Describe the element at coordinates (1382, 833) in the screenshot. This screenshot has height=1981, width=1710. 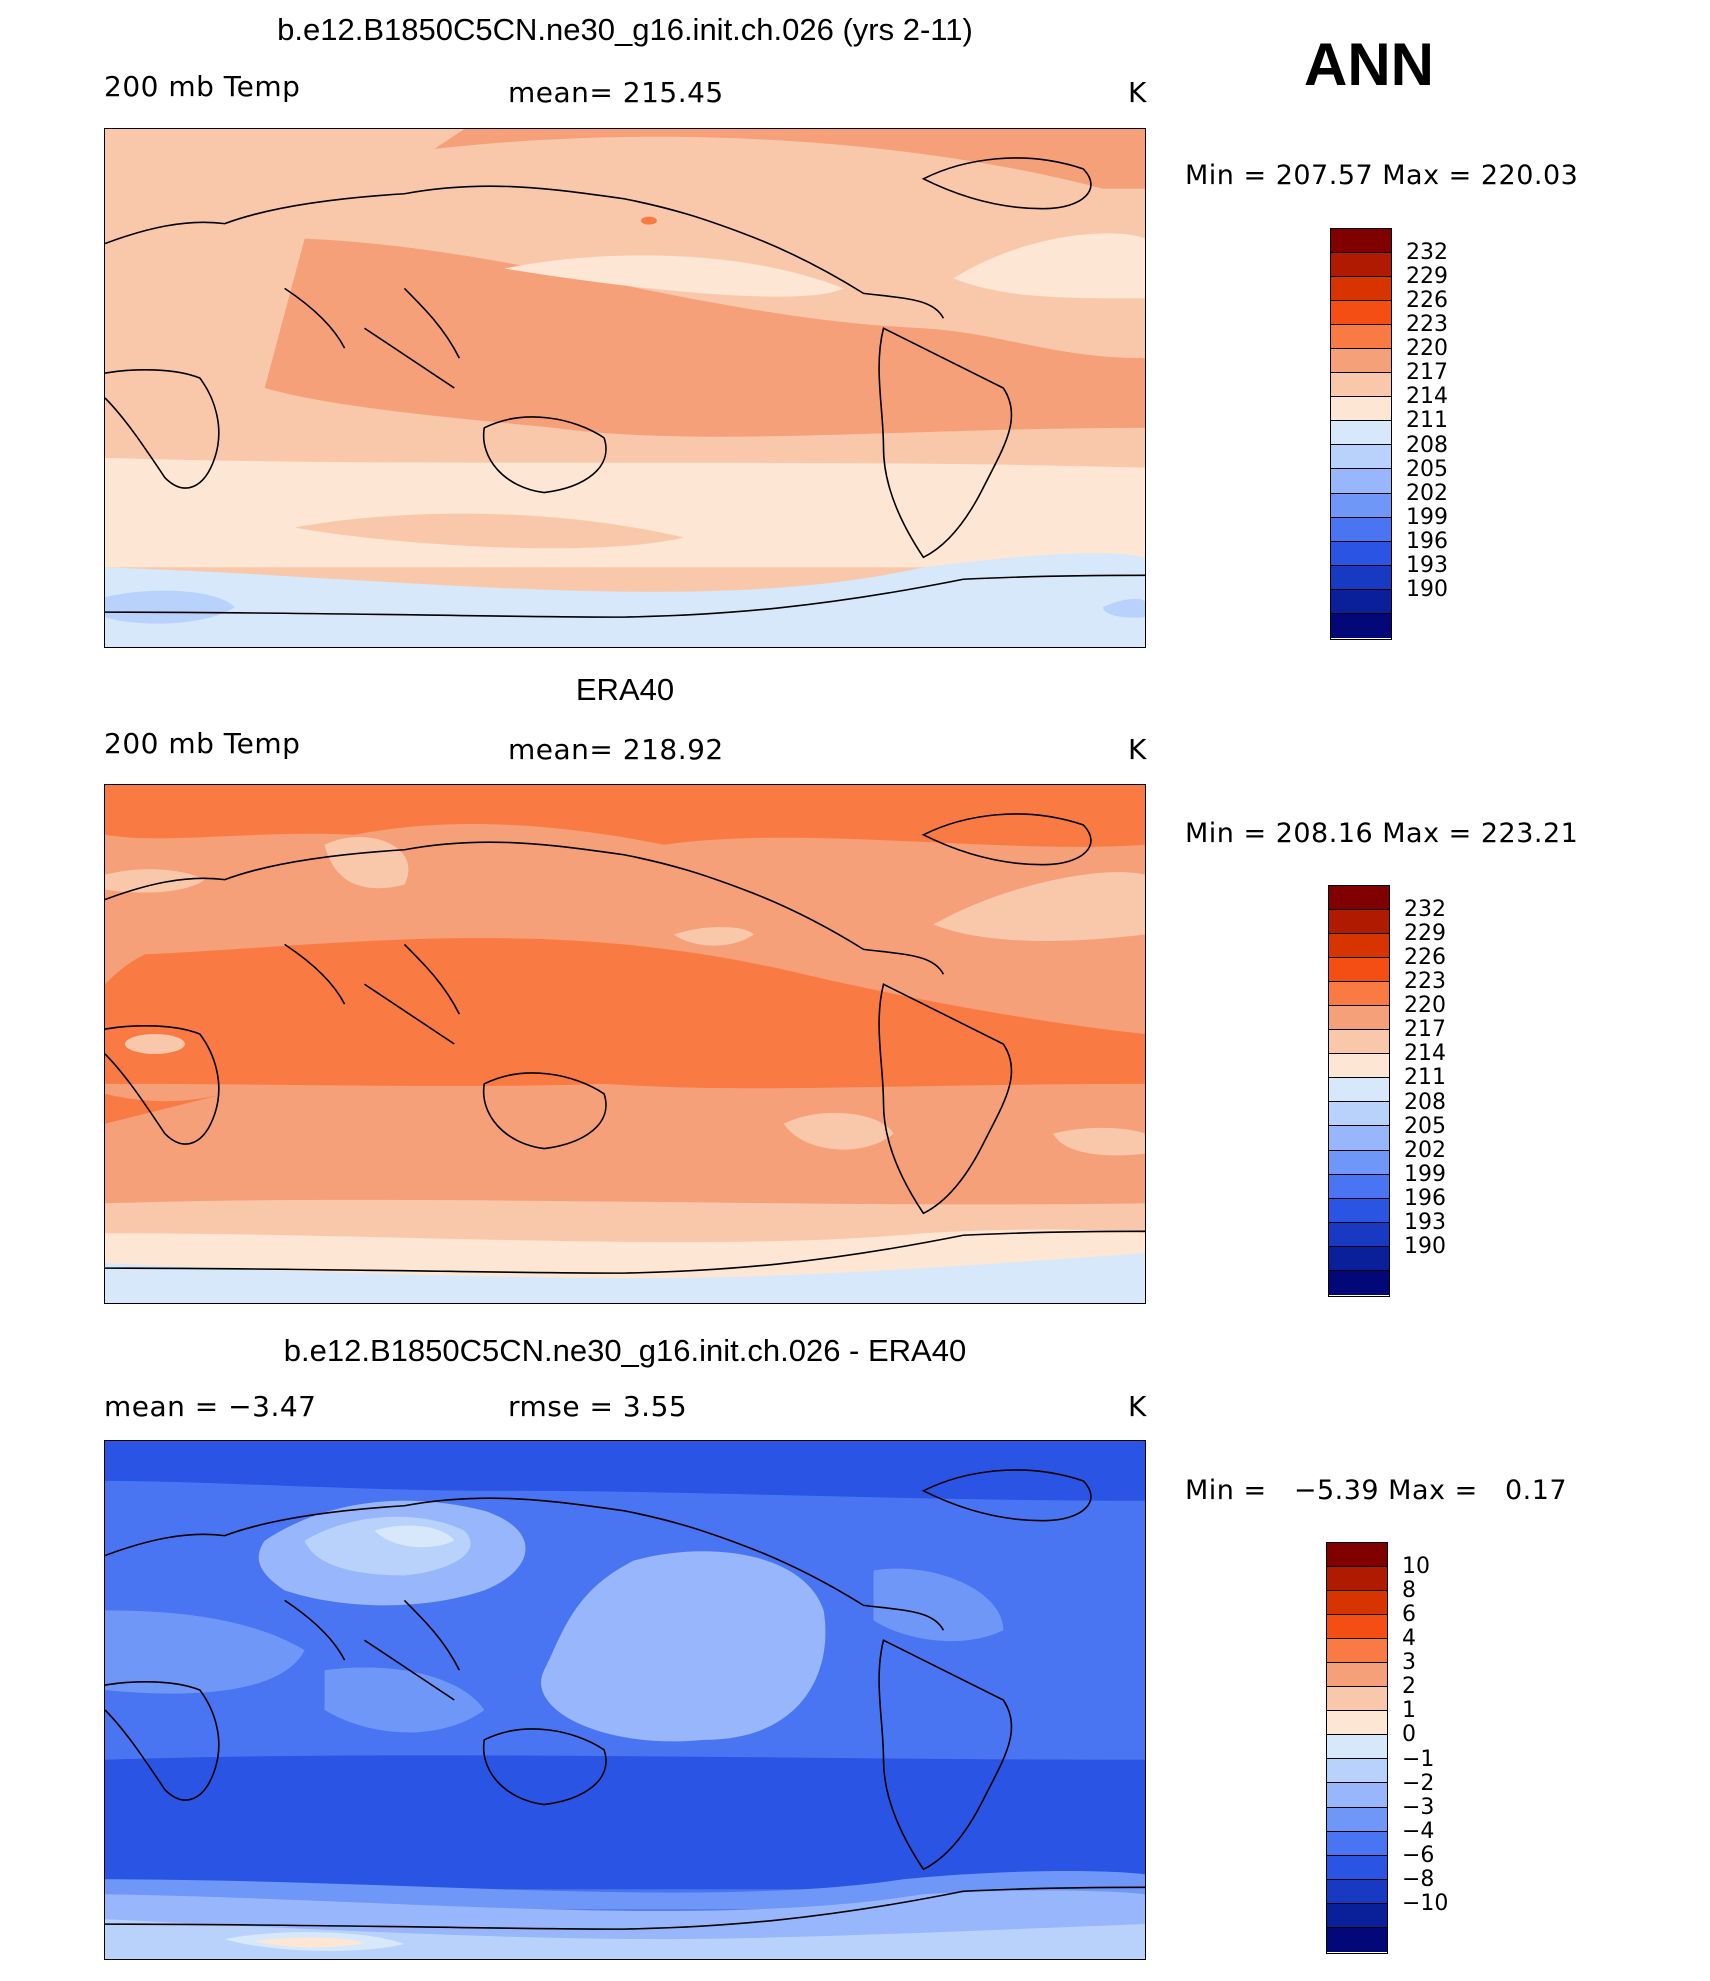
I see `panel2-minmax: Min = 208.16 Max = 223.21` at that location.